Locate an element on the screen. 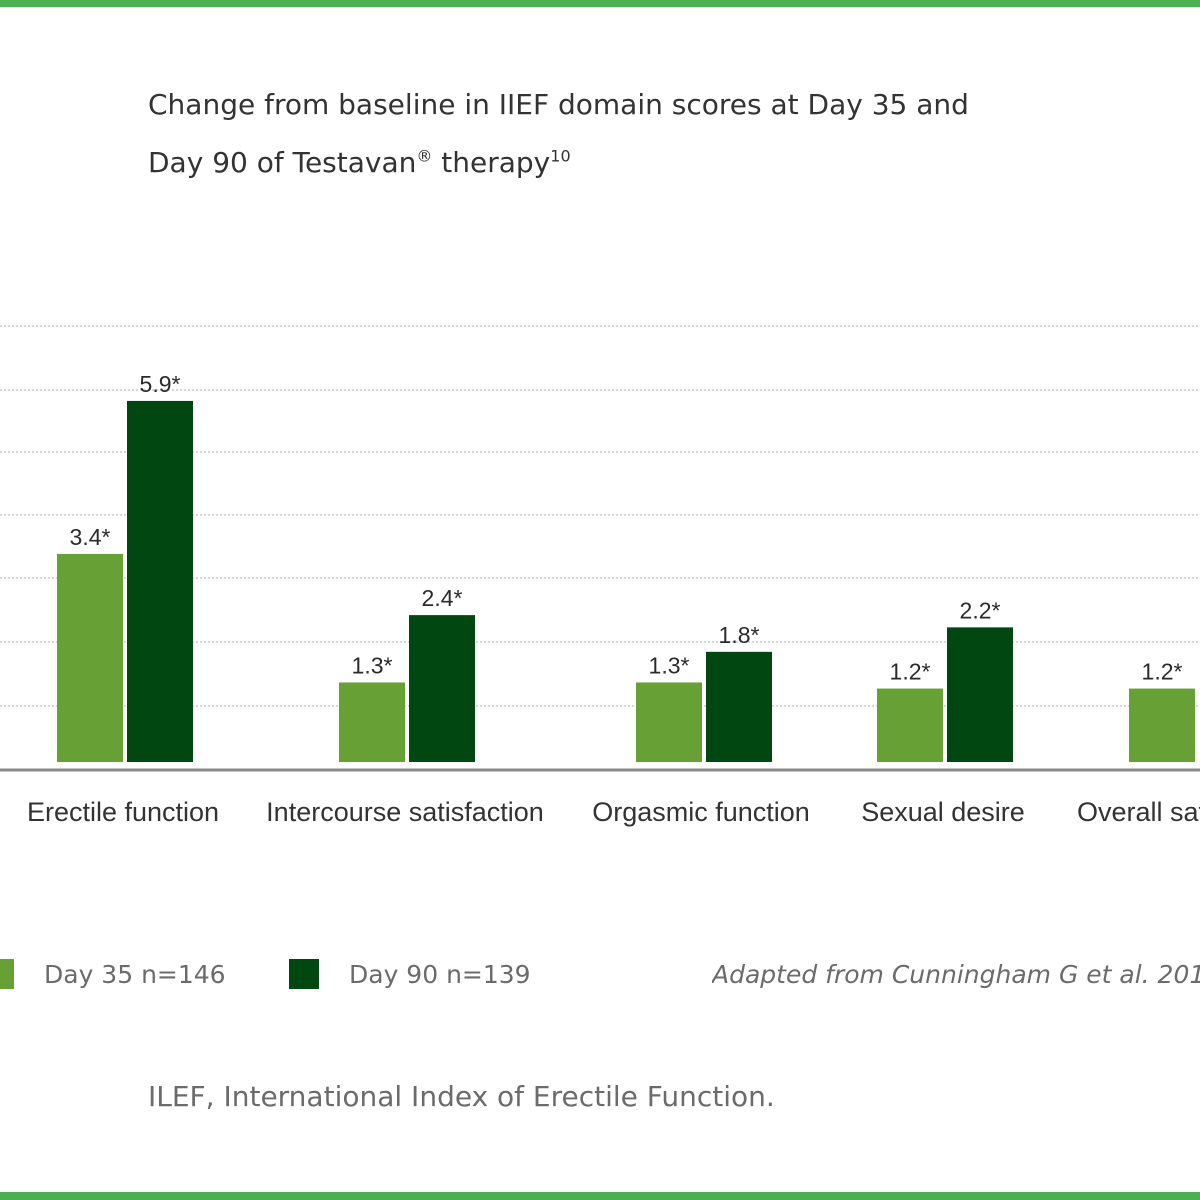  category-label-1: Intercourse satisfaction is located at coordinates (405, 812).